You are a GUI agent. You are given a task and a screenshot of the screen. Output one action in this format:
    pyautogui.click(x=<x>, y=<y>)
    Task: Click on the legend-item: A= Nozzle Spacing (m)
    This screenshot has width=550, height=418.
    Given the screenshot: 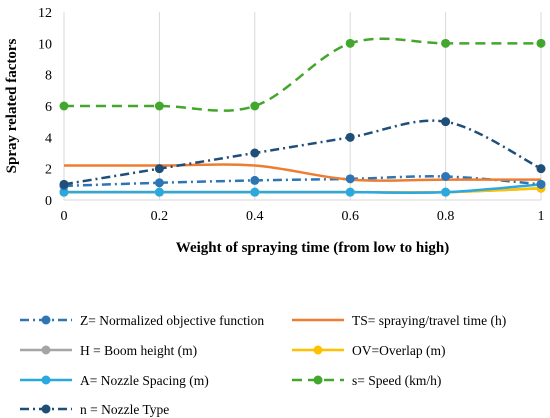 What is the action you would take?
    pyautogui.click(x=114, y=380)
    